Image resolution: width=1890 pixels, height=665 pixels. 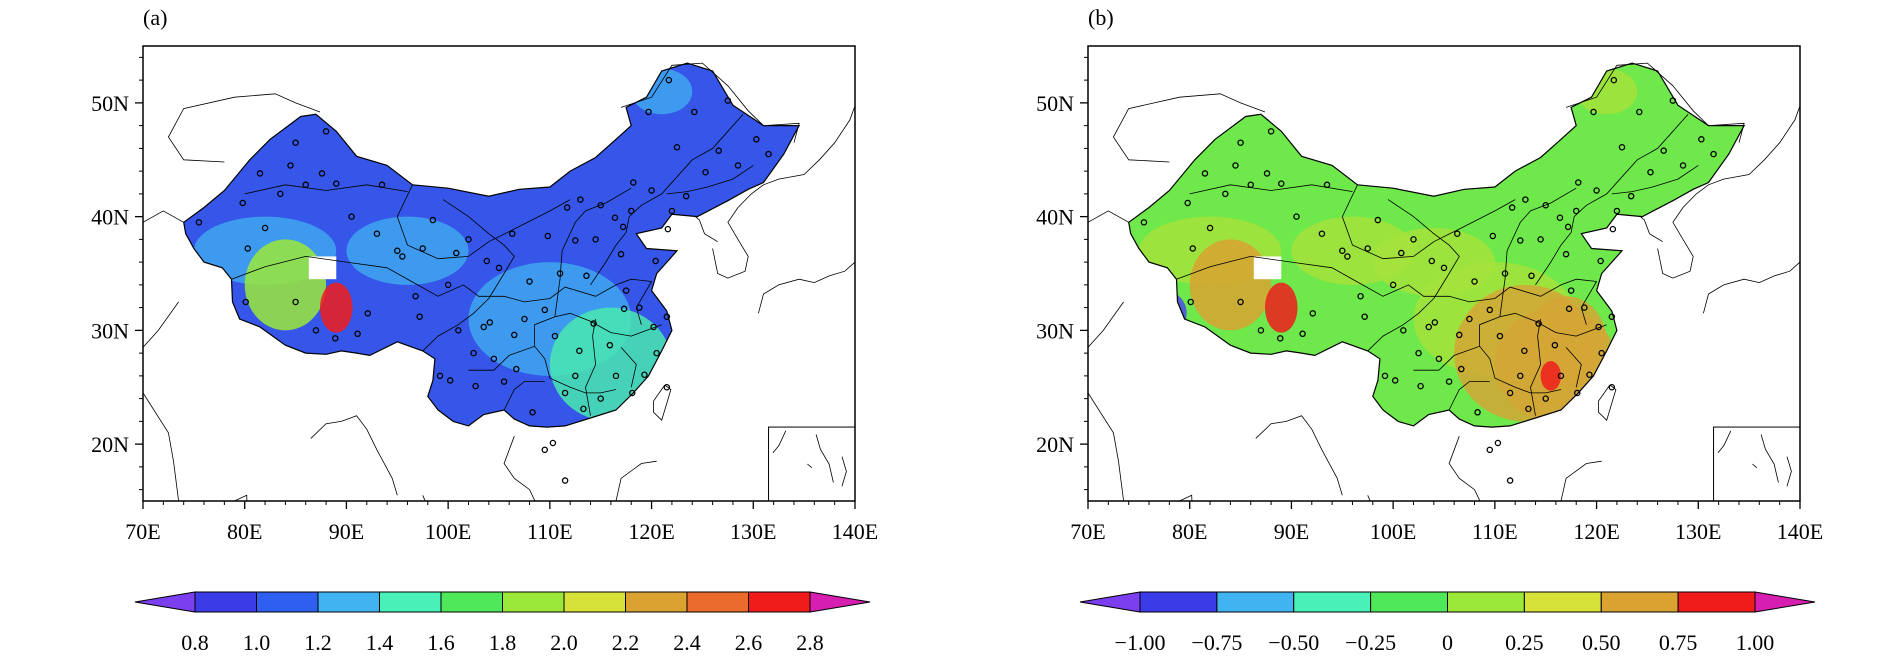 What do you see at coordinates (1055, 103) in the screenshot?
I see `y-tick-label: 50N` at bounding box center [1055, 103].